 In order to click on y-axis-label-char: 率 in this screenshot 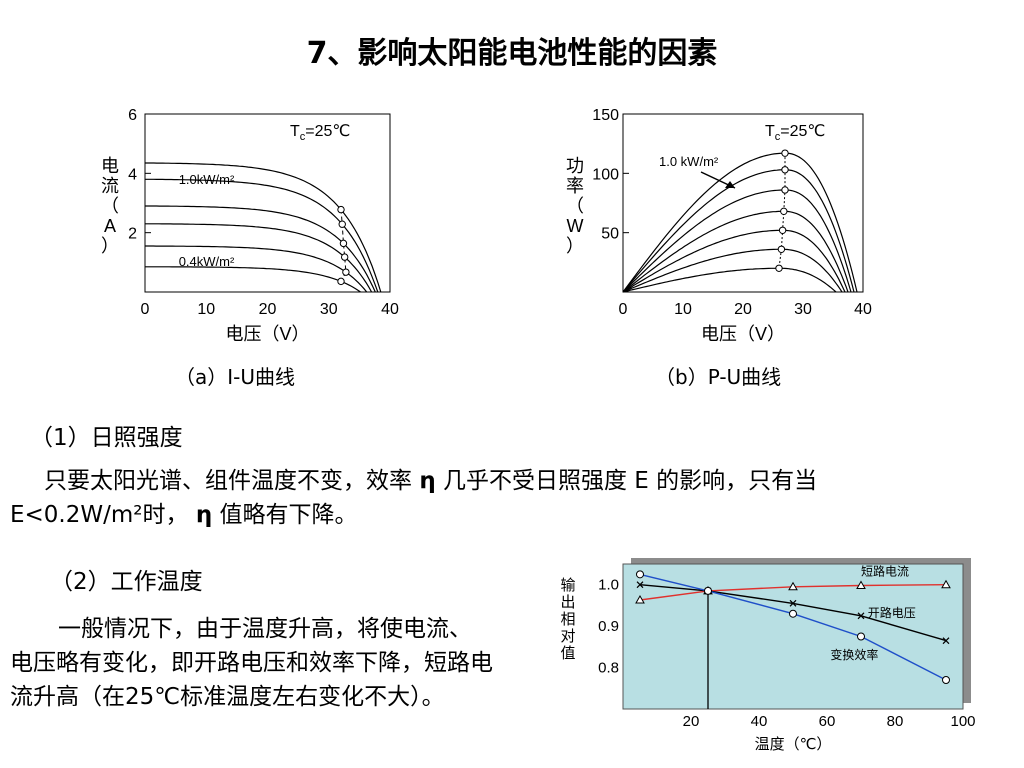, I will do `click(575, 186)`.